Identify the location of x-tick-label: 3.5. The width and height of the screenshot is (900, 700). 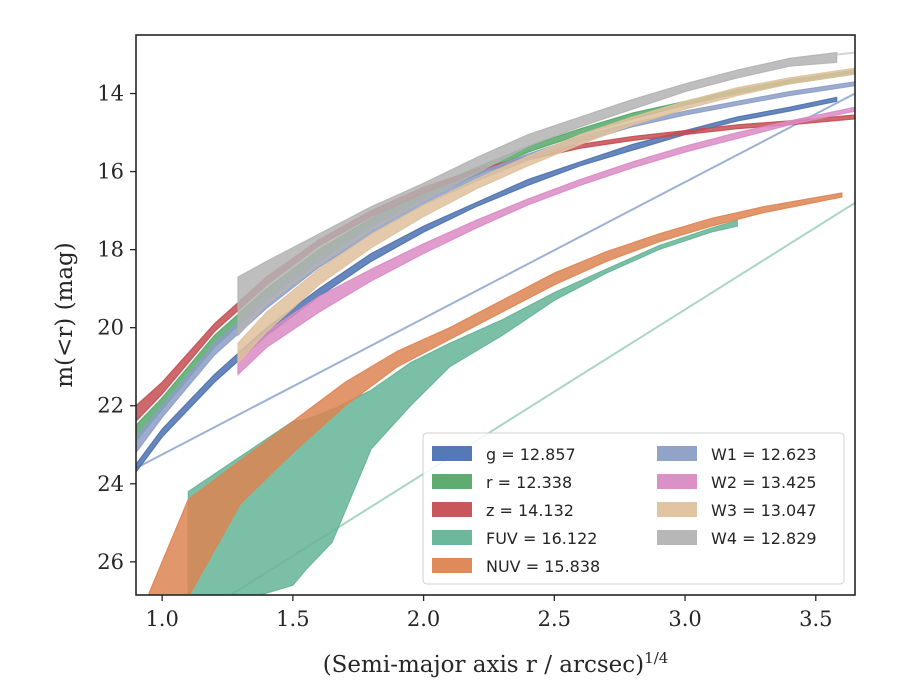
(815, 619).